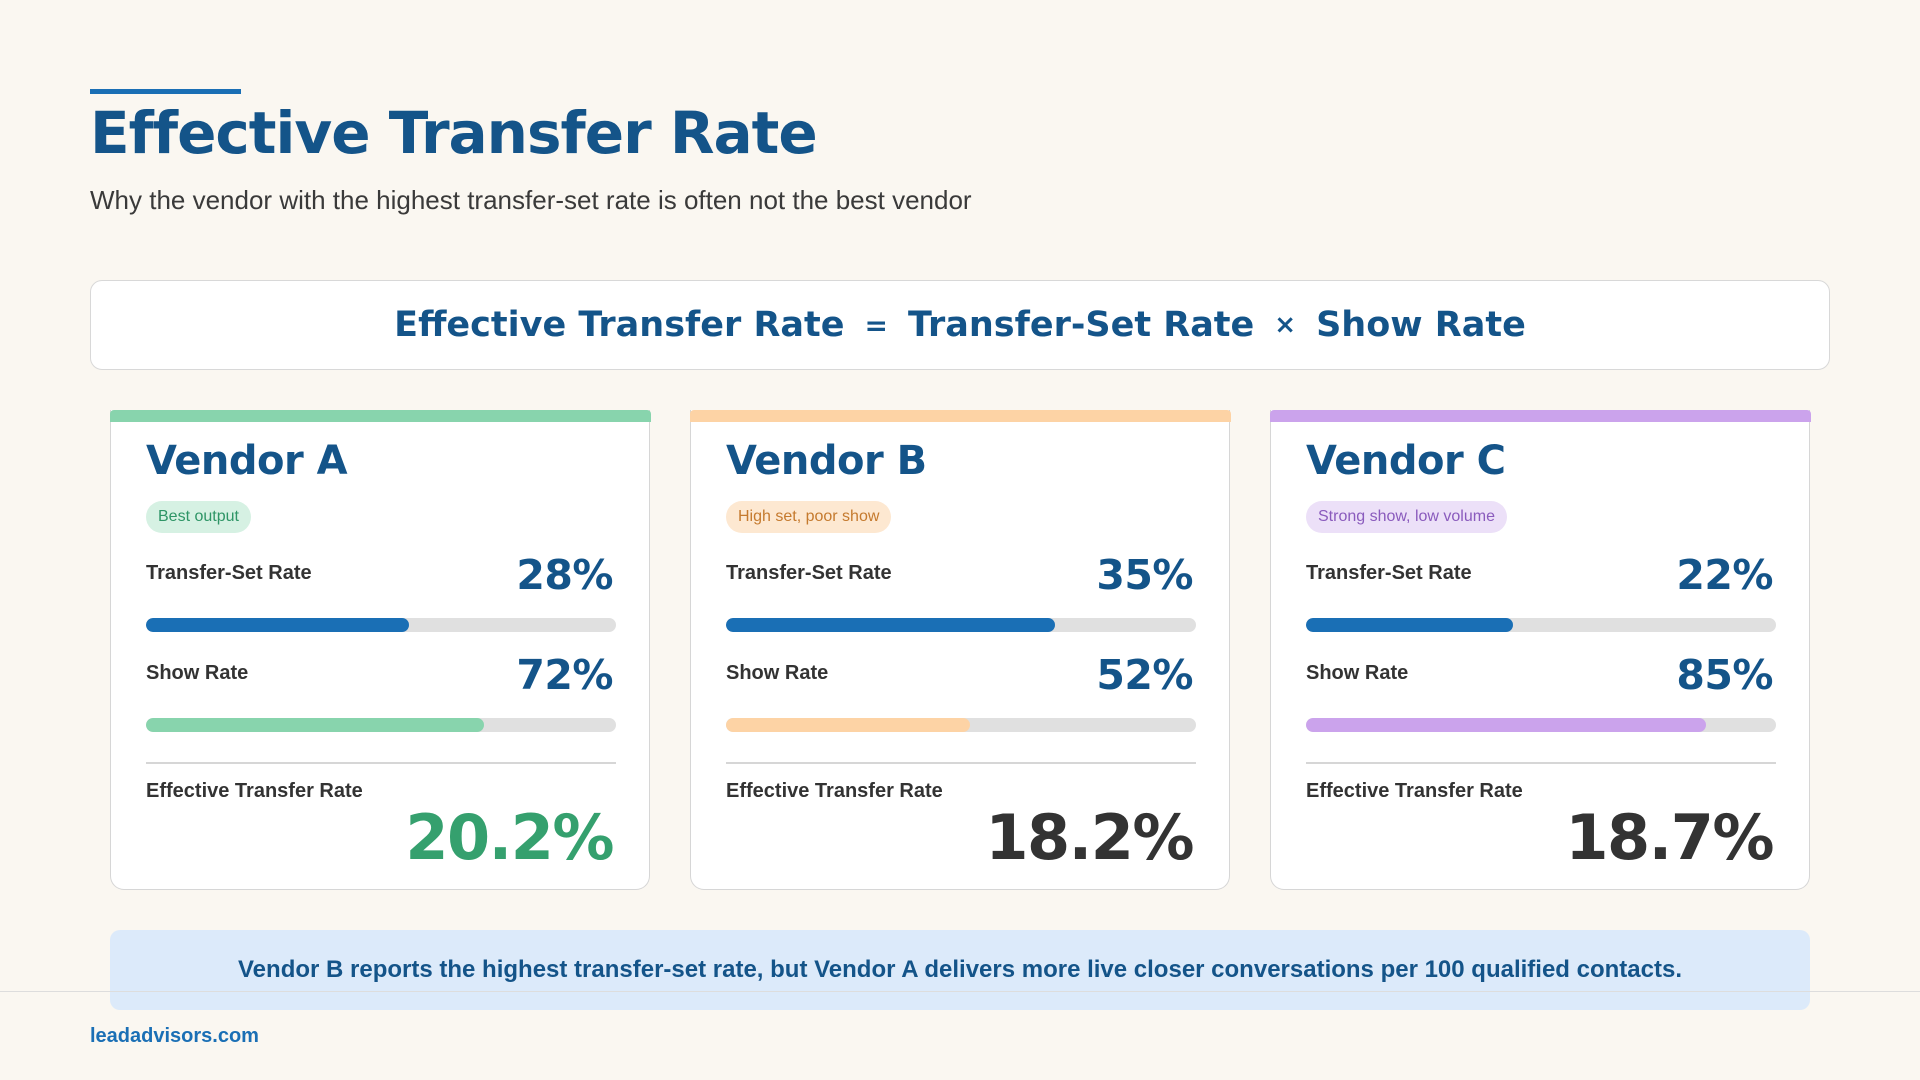  What do you see at coordinates (1724, 575) in the screenshot?
I see `transfer-set-value: 22%` at bounding box center [1724, 575].